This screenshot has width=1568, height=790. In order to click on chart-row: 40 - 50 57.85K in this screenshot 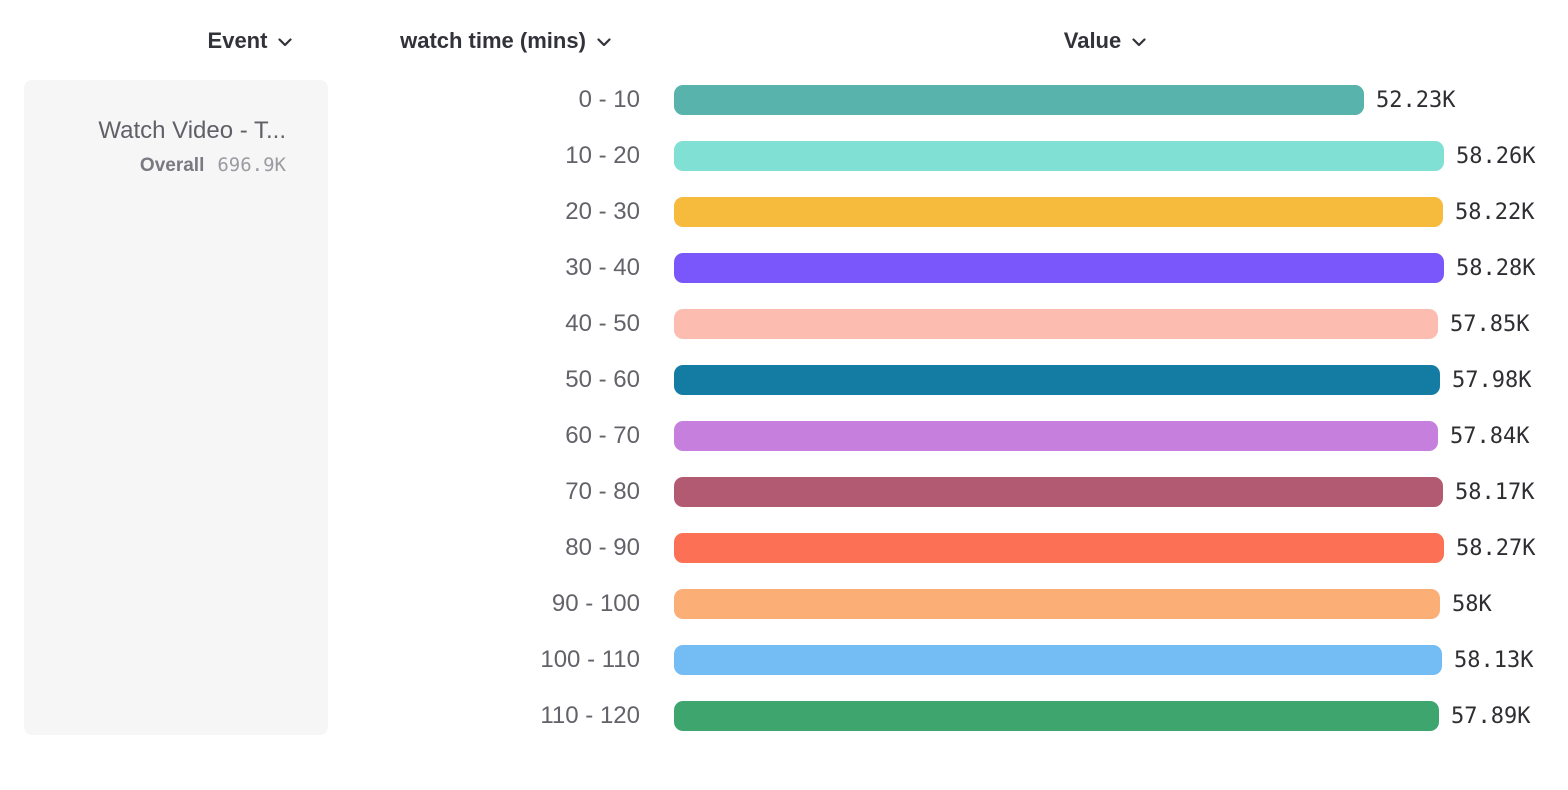, I will do `click(950, 324)`.